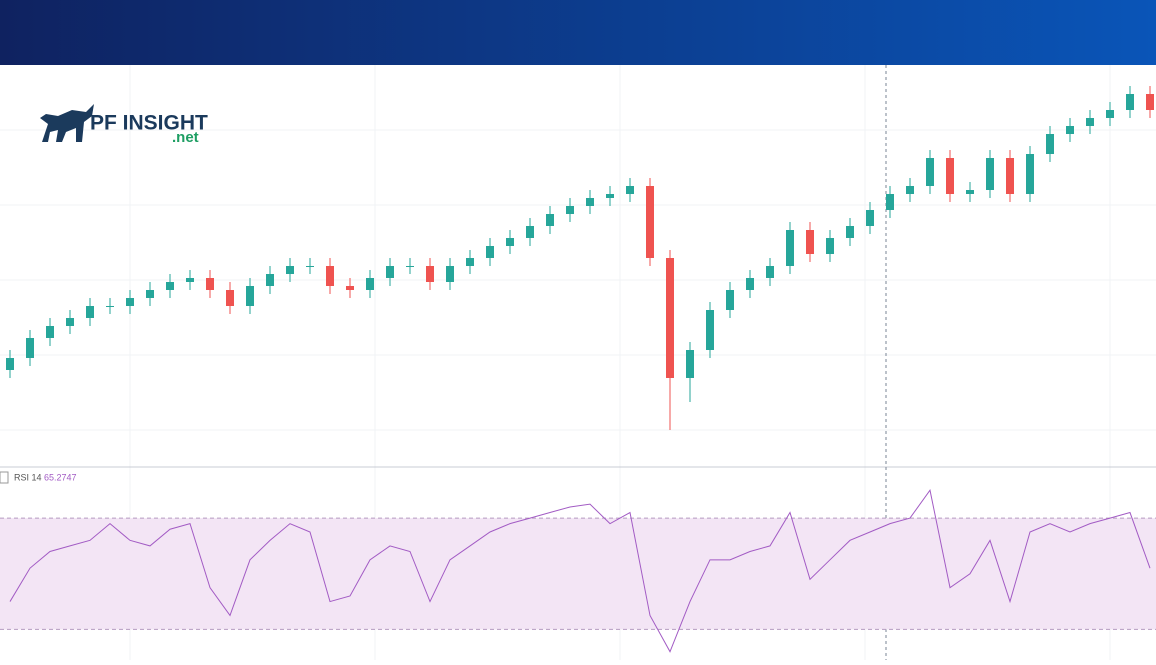 The width and height of the screenshot is (1156, 665). Describe the element at coordinates (28, 477) in the screenshot. I see `indicator-name: RSI 14` at that location.